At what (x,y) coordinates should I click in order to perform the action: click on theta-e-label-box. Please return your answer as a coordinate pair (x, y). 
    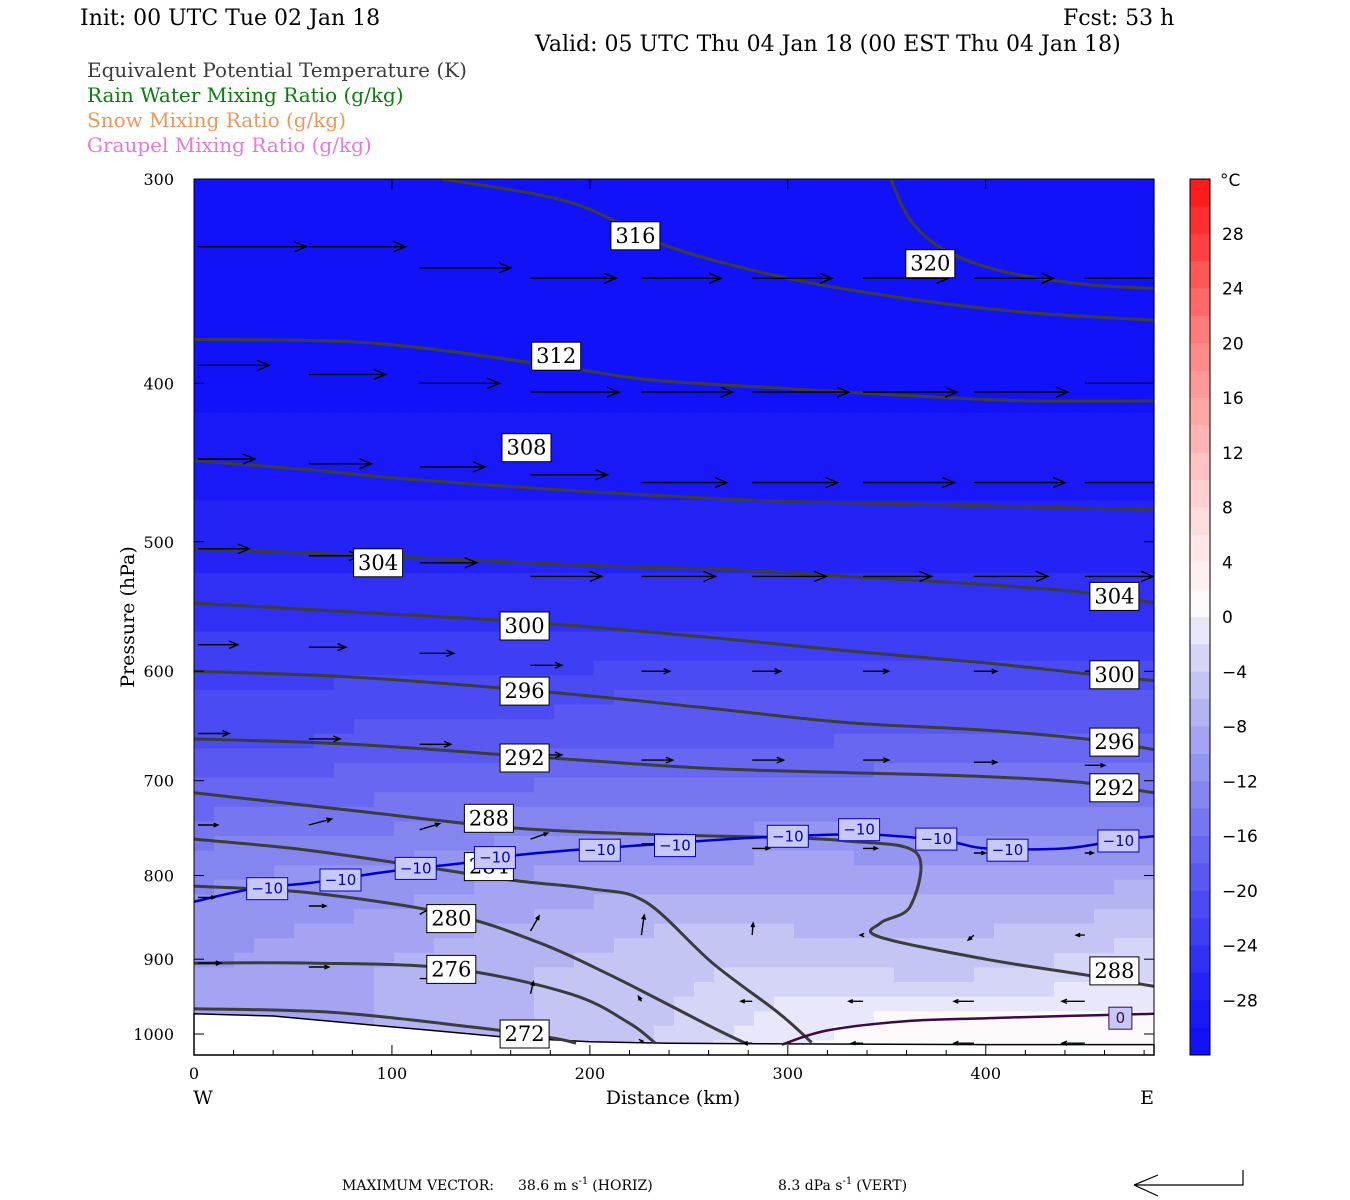
    Looking at the image, I should click on (1114, 596).